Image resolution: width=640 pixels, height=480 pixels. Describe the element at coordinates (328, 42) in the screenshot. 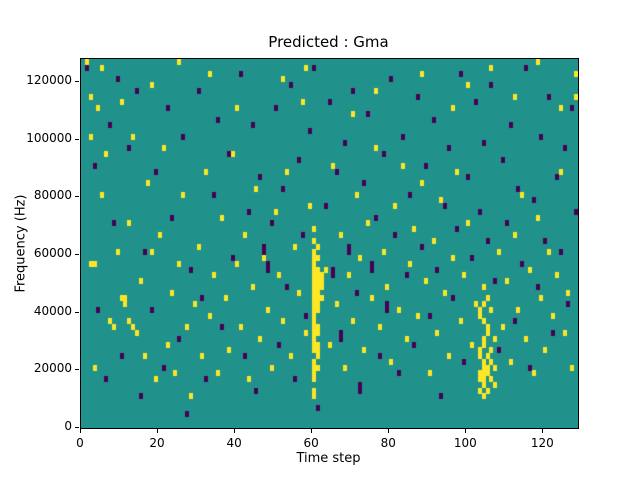

I see `chart-title: Predicted : Gma` at that location.